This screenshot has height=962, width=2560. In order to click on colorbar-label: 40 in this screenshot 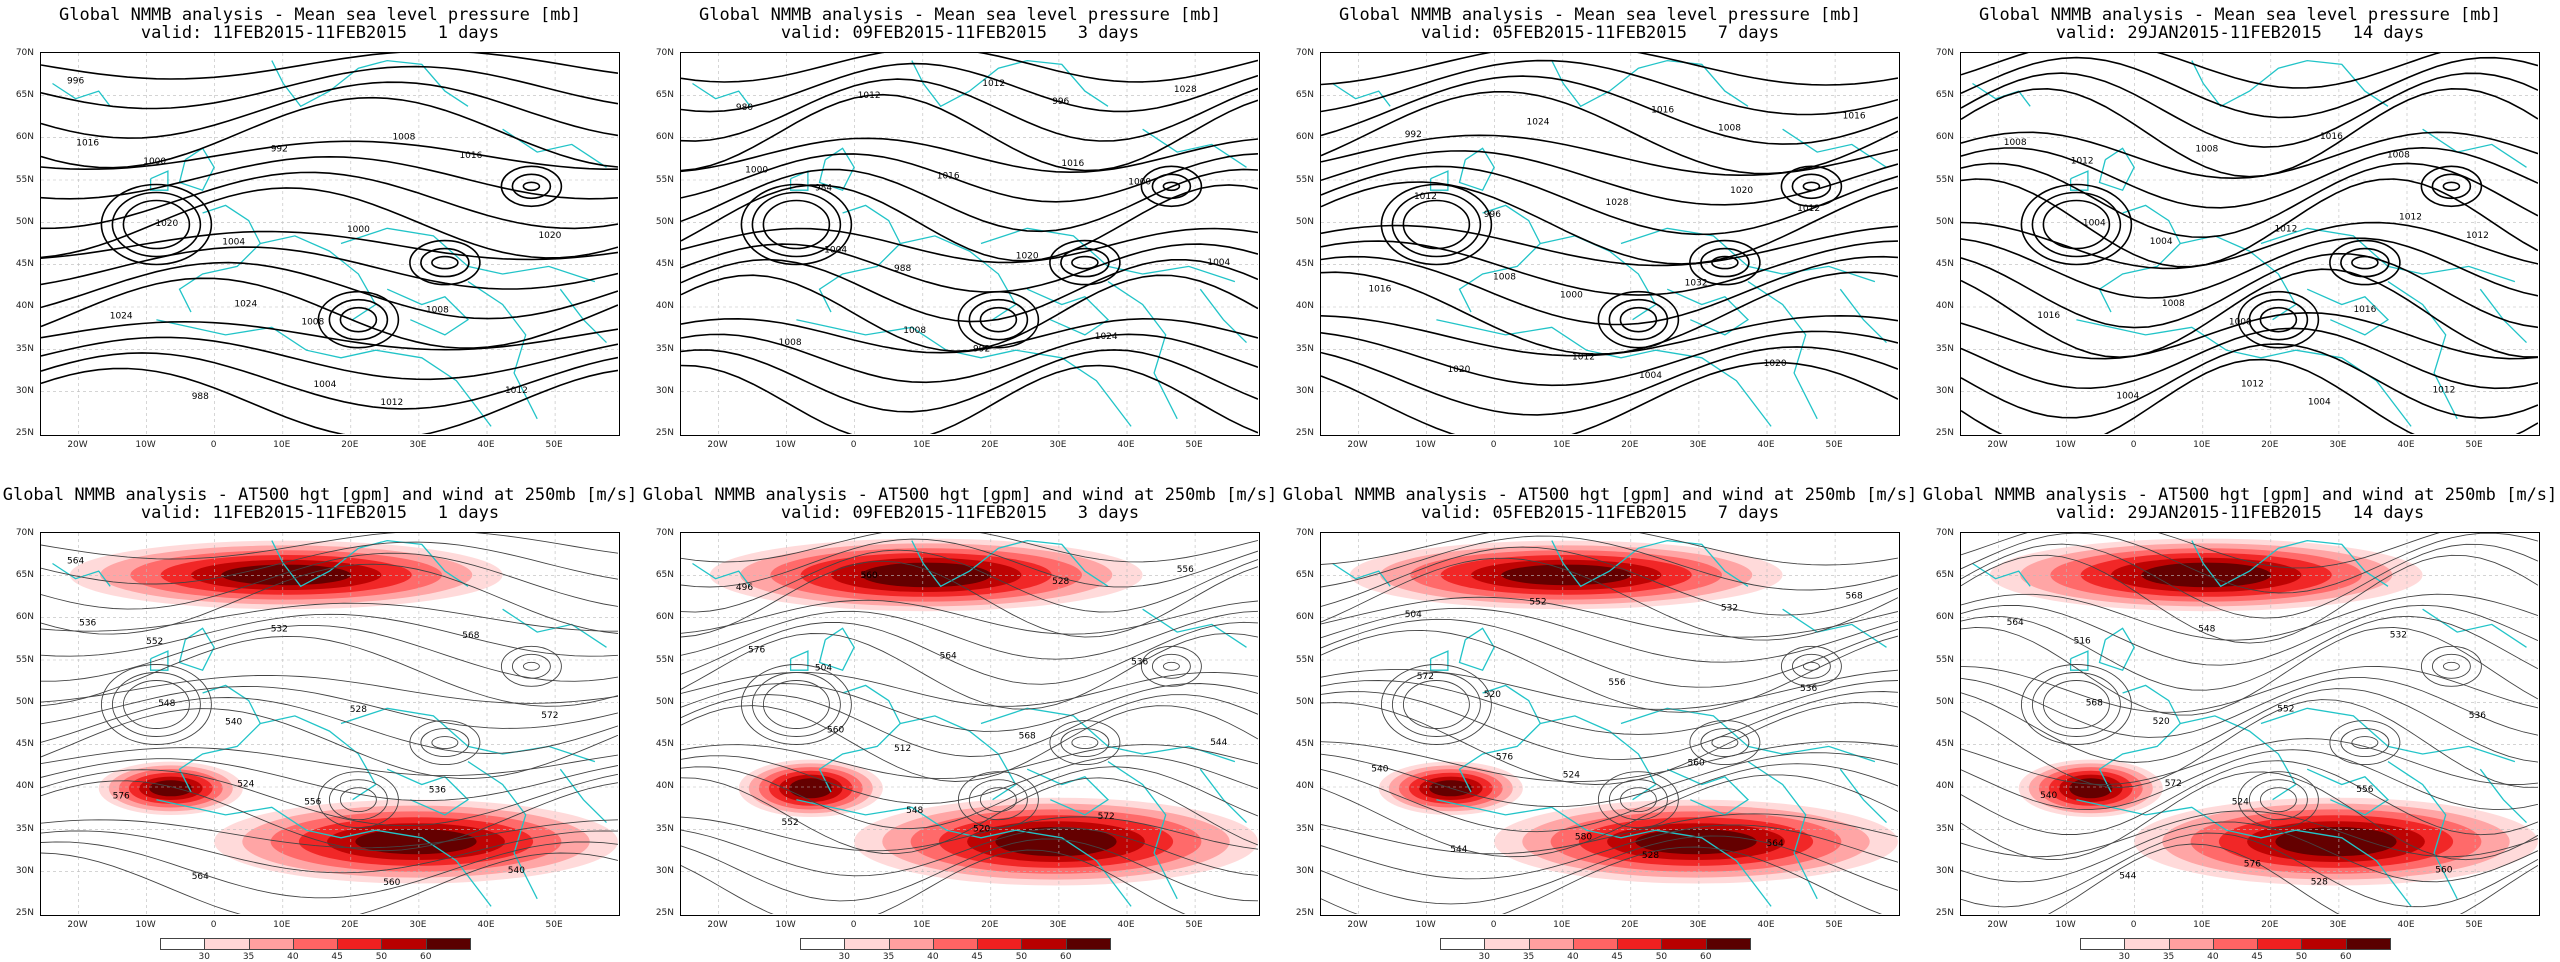, I will do `click(293, 957)`.